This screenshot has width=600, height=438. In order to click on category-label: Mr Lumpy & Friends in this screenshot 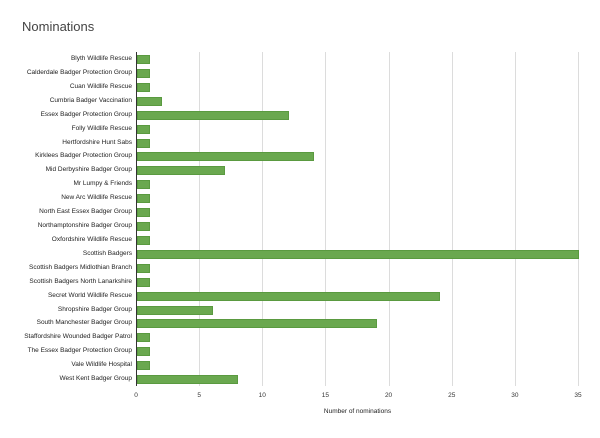, I will do `click(102, 184)`.